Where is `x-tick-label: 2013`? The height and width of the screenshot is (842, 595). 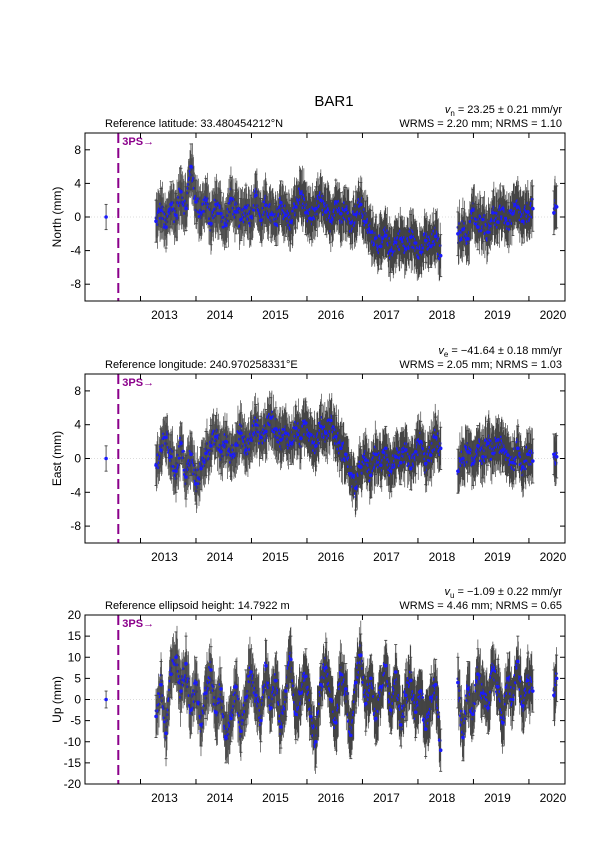
x-tick-label: 2013 is located at coordinates (164, 315).